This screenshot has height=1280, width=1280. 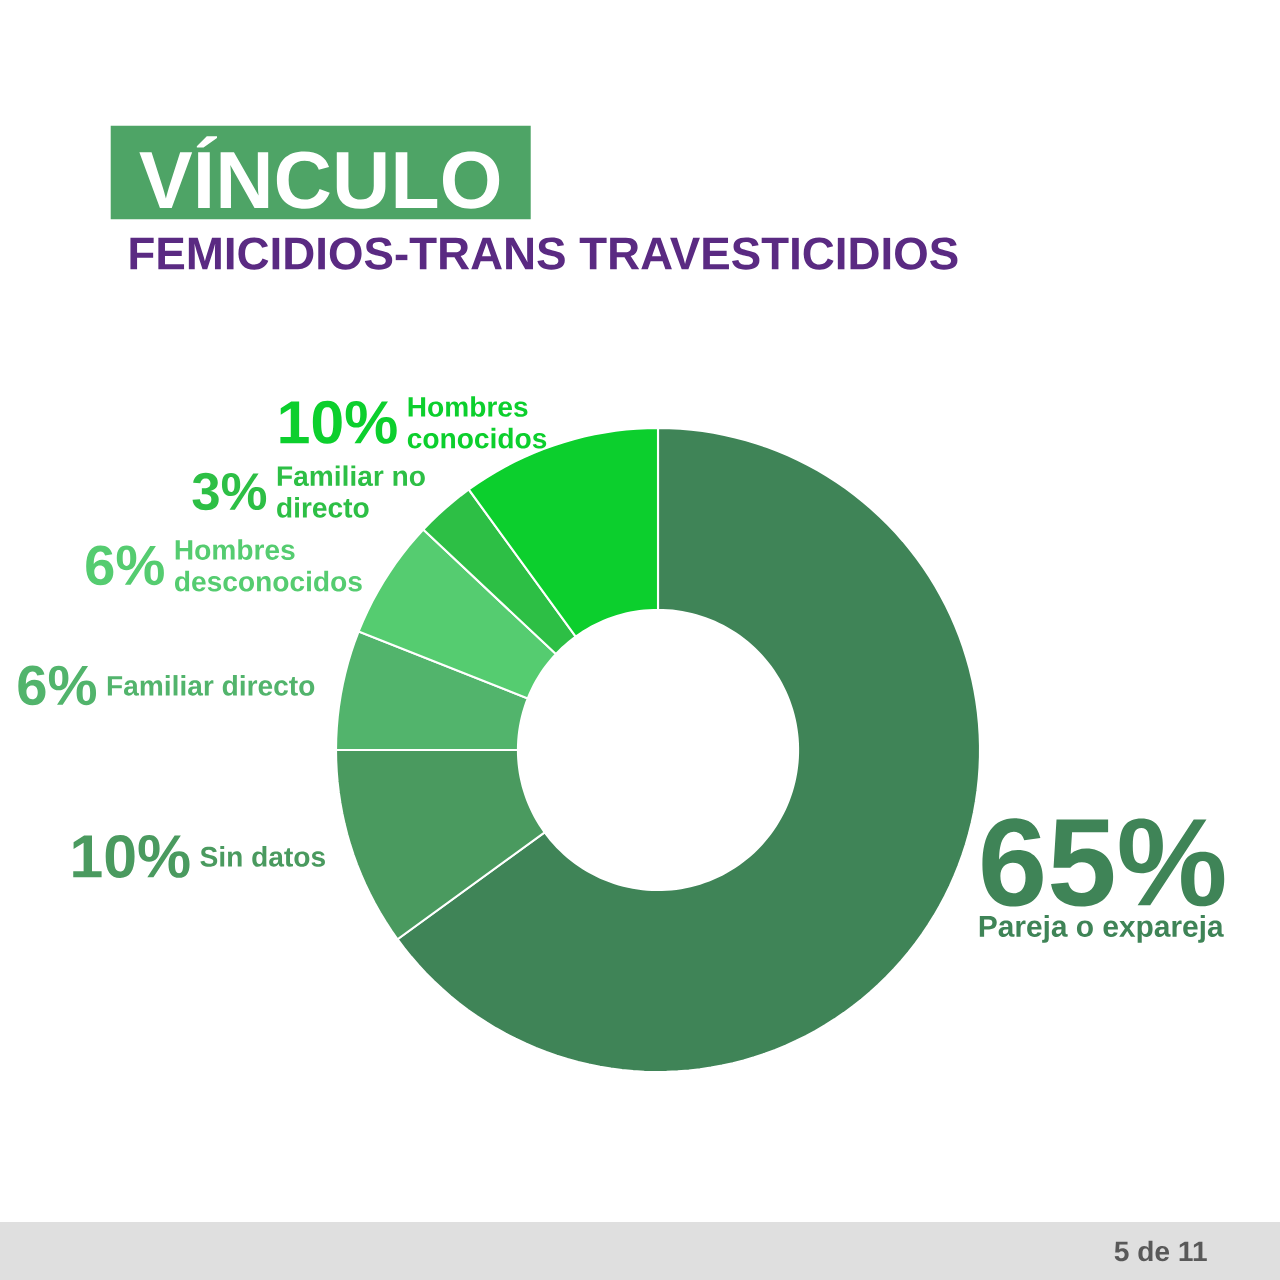 What do you see at coordinates (544, 253) in the screenshot?
I see `chart-subtitle: FEMICIDIOS-TRANS TRAVESTICIDIOS` at bounding box center [544, 253].